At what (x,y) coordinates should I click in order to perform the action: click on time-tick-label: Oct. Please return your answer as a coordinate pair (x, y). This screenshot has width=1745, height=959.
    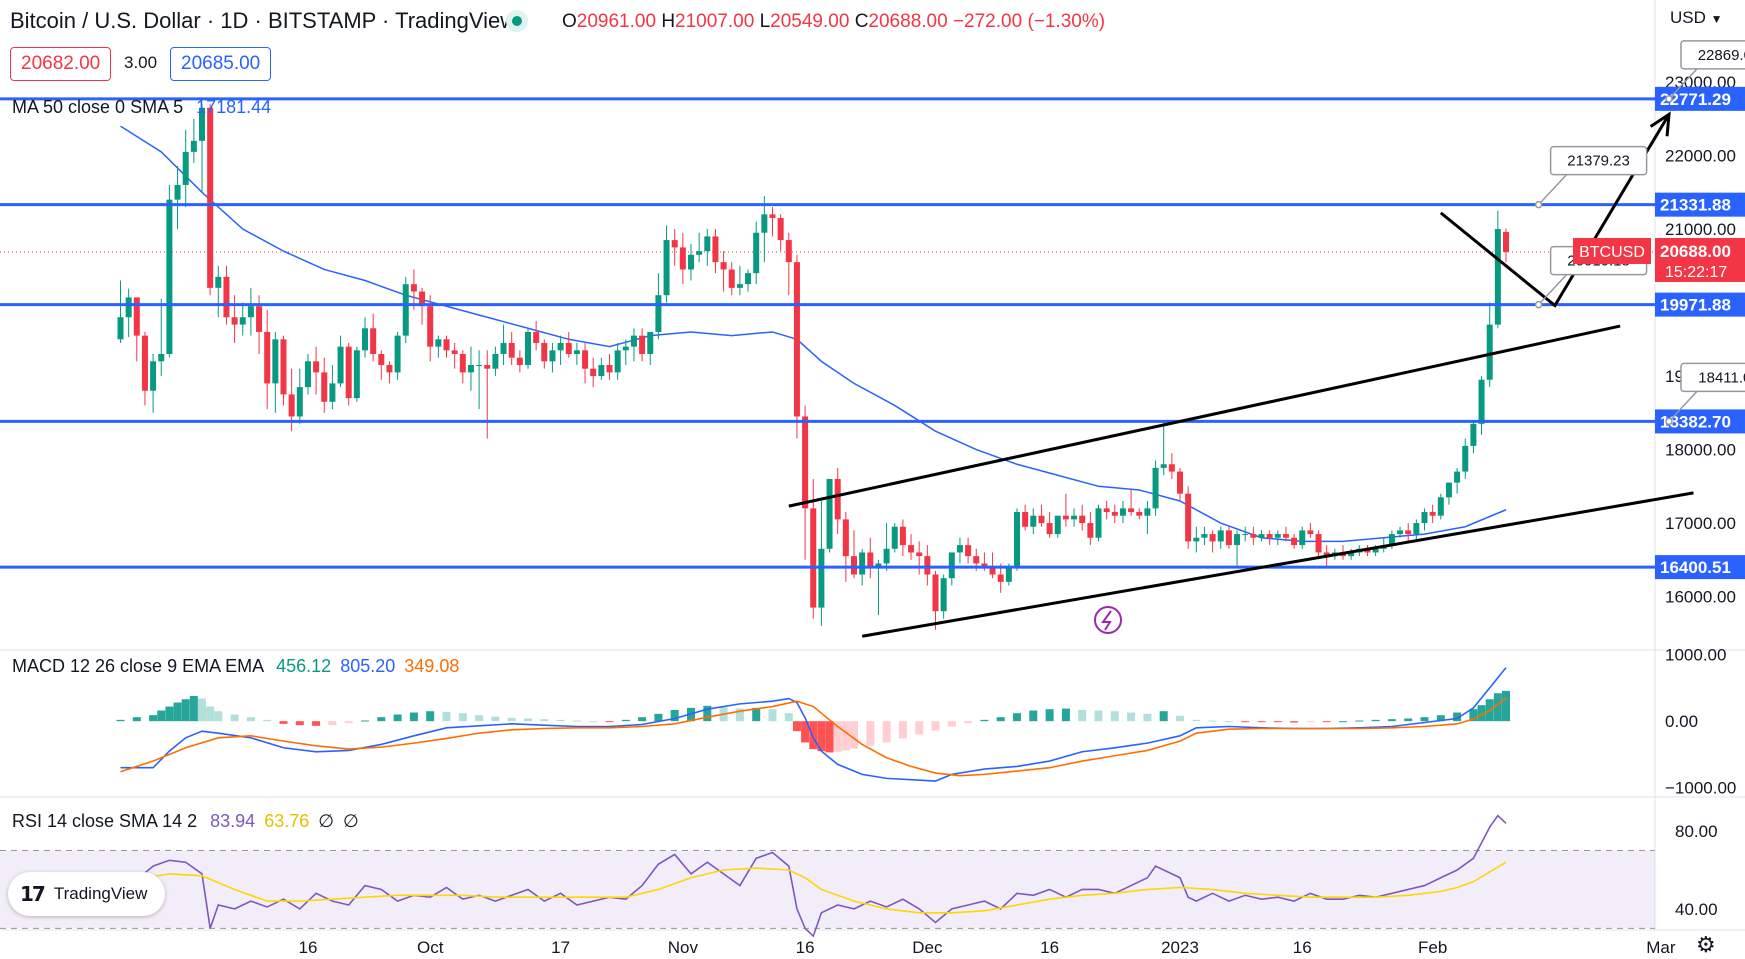
    Looking at the image, I should click on (430, 947).